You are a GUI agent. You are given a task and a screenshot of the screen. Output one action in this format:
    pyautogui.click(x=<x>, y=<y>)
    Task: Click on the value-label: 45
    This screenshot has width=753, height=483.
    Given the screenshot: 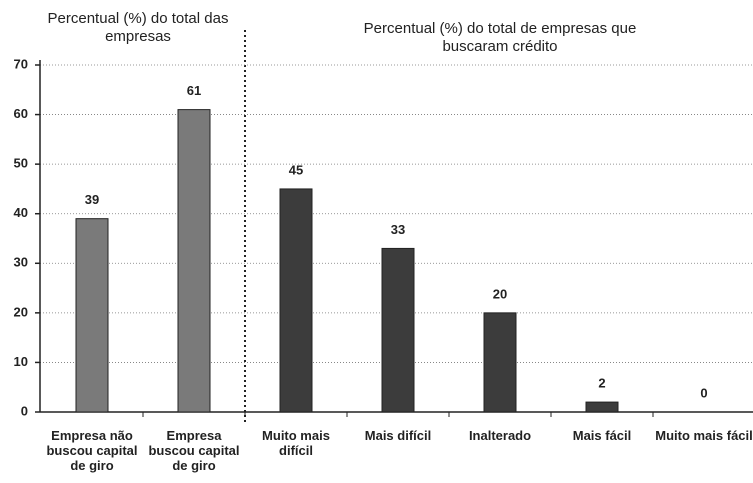 What is the action you would take?
    pyautogui.click(x=296, y=169)
    